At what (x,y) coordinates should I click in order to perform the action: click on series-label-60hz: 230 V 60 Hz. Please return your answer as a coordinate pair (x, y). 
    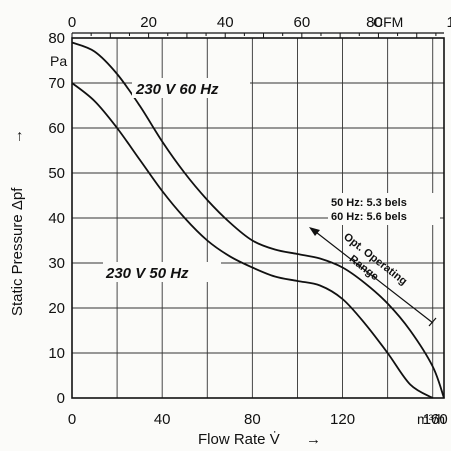
    Looking at the image, I should click on (177, 89).